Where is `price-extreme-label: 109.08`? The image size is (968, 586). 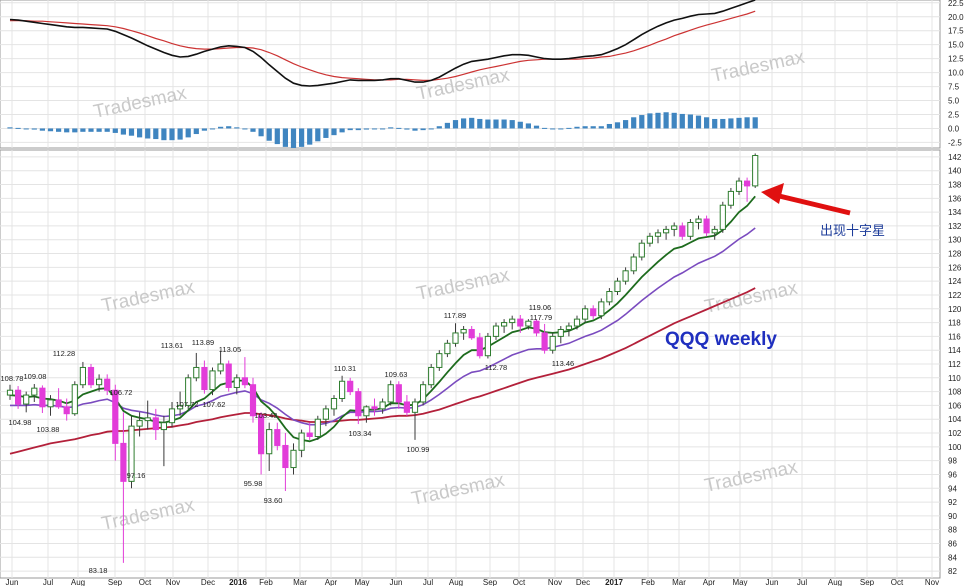
price-extreme-label: 109.08 is located at coordinates (35, 376).